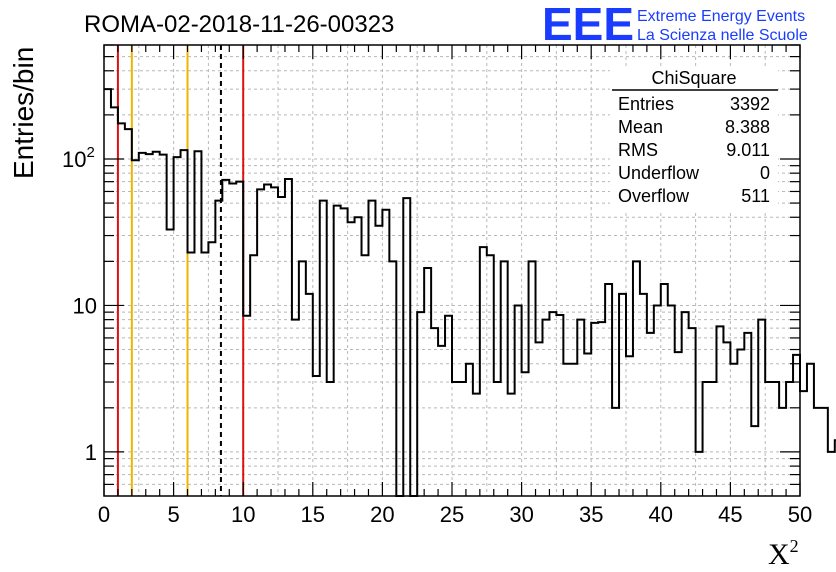  What do you see at coordinates (721, 16) in the screenshot?
I see `logo-line1: Extreme Energy Events` at bounding box center [721, 16].